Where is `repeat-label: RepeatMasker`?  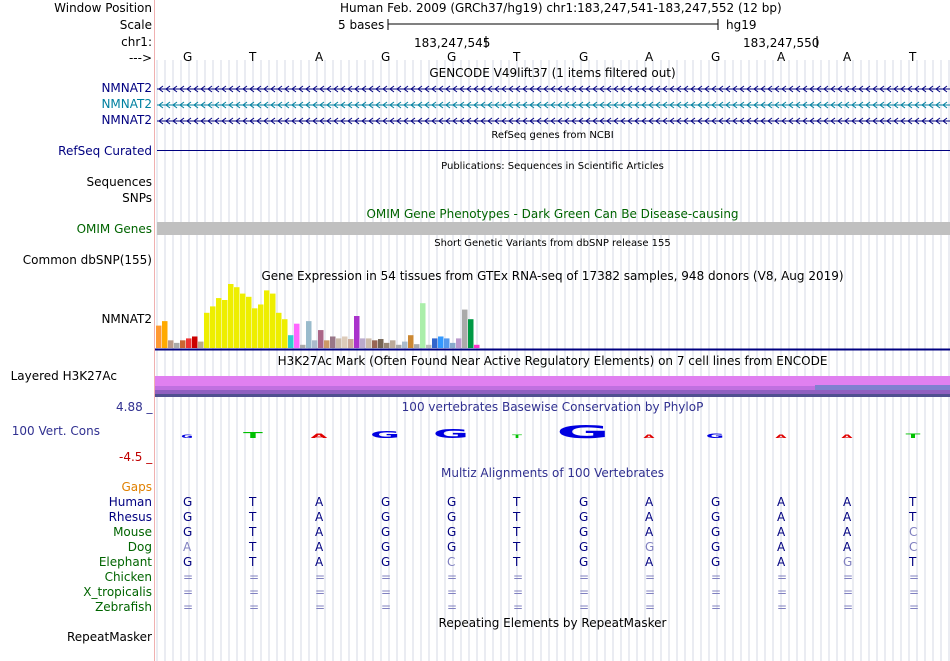 repeat-label: RepeatMasker is located at coordinates (109, 637).